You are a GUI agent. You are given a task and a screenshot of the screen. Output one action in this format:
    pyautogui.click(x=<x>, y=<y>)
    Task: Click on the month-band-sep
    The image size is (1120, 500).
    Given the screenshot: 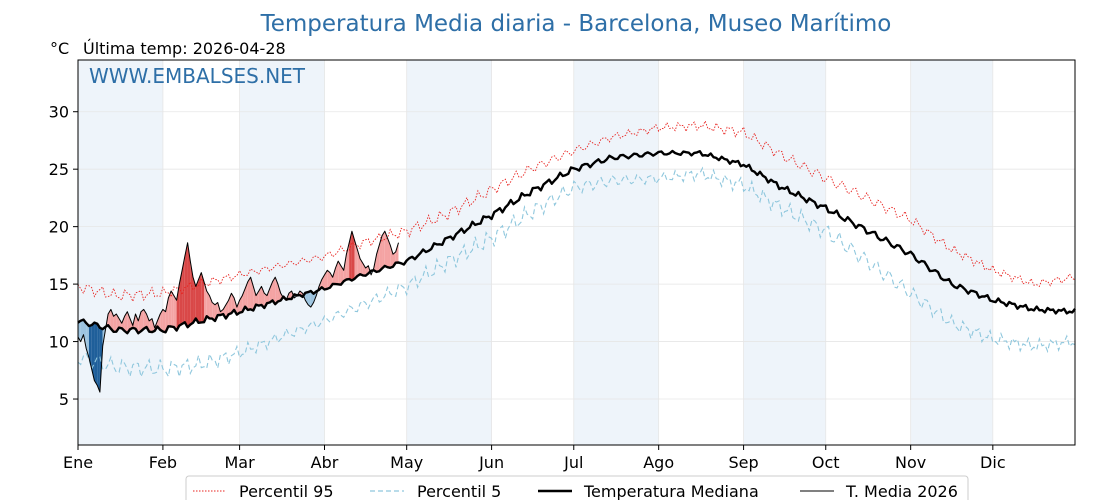 What is the action you would take?
    pyautogui.click(x=784, y=252)
    